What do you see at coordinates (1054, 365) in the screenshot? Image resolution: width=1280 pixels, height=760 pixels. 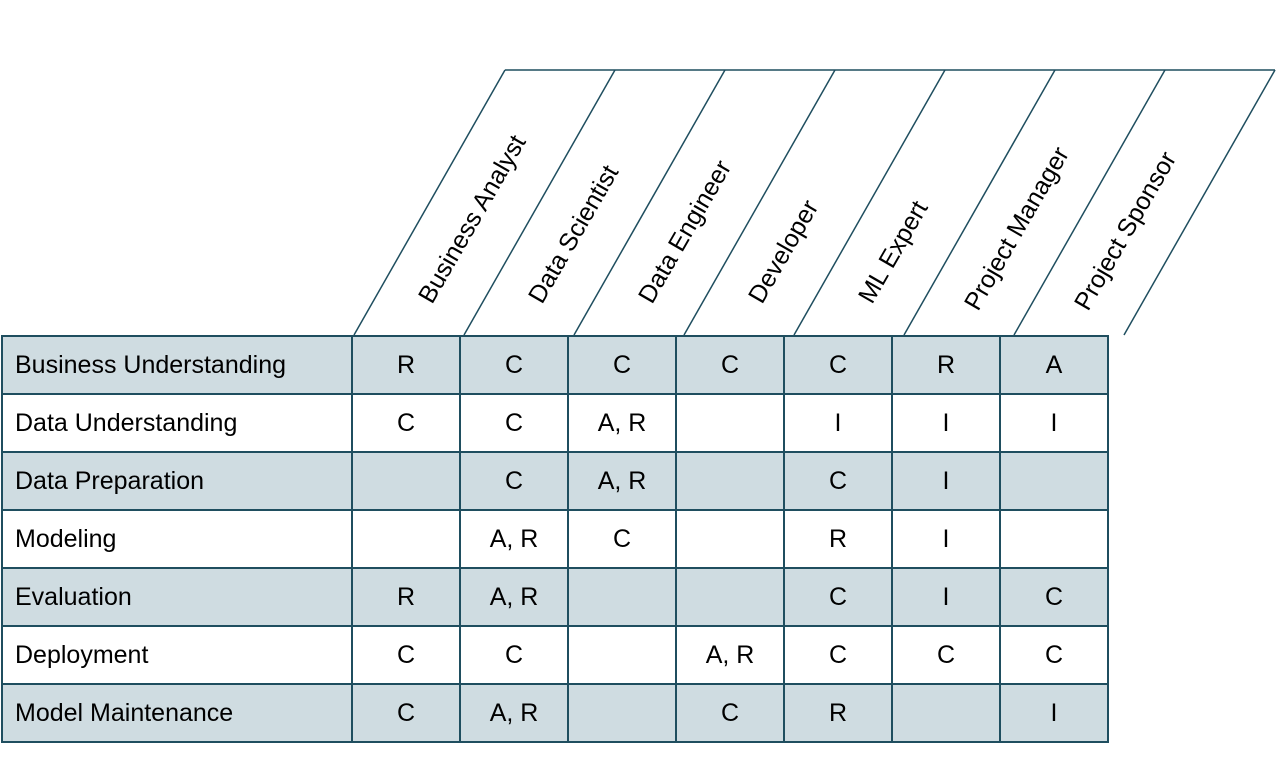 I see `raci-cell: A` at bounding box center [1054, 365].